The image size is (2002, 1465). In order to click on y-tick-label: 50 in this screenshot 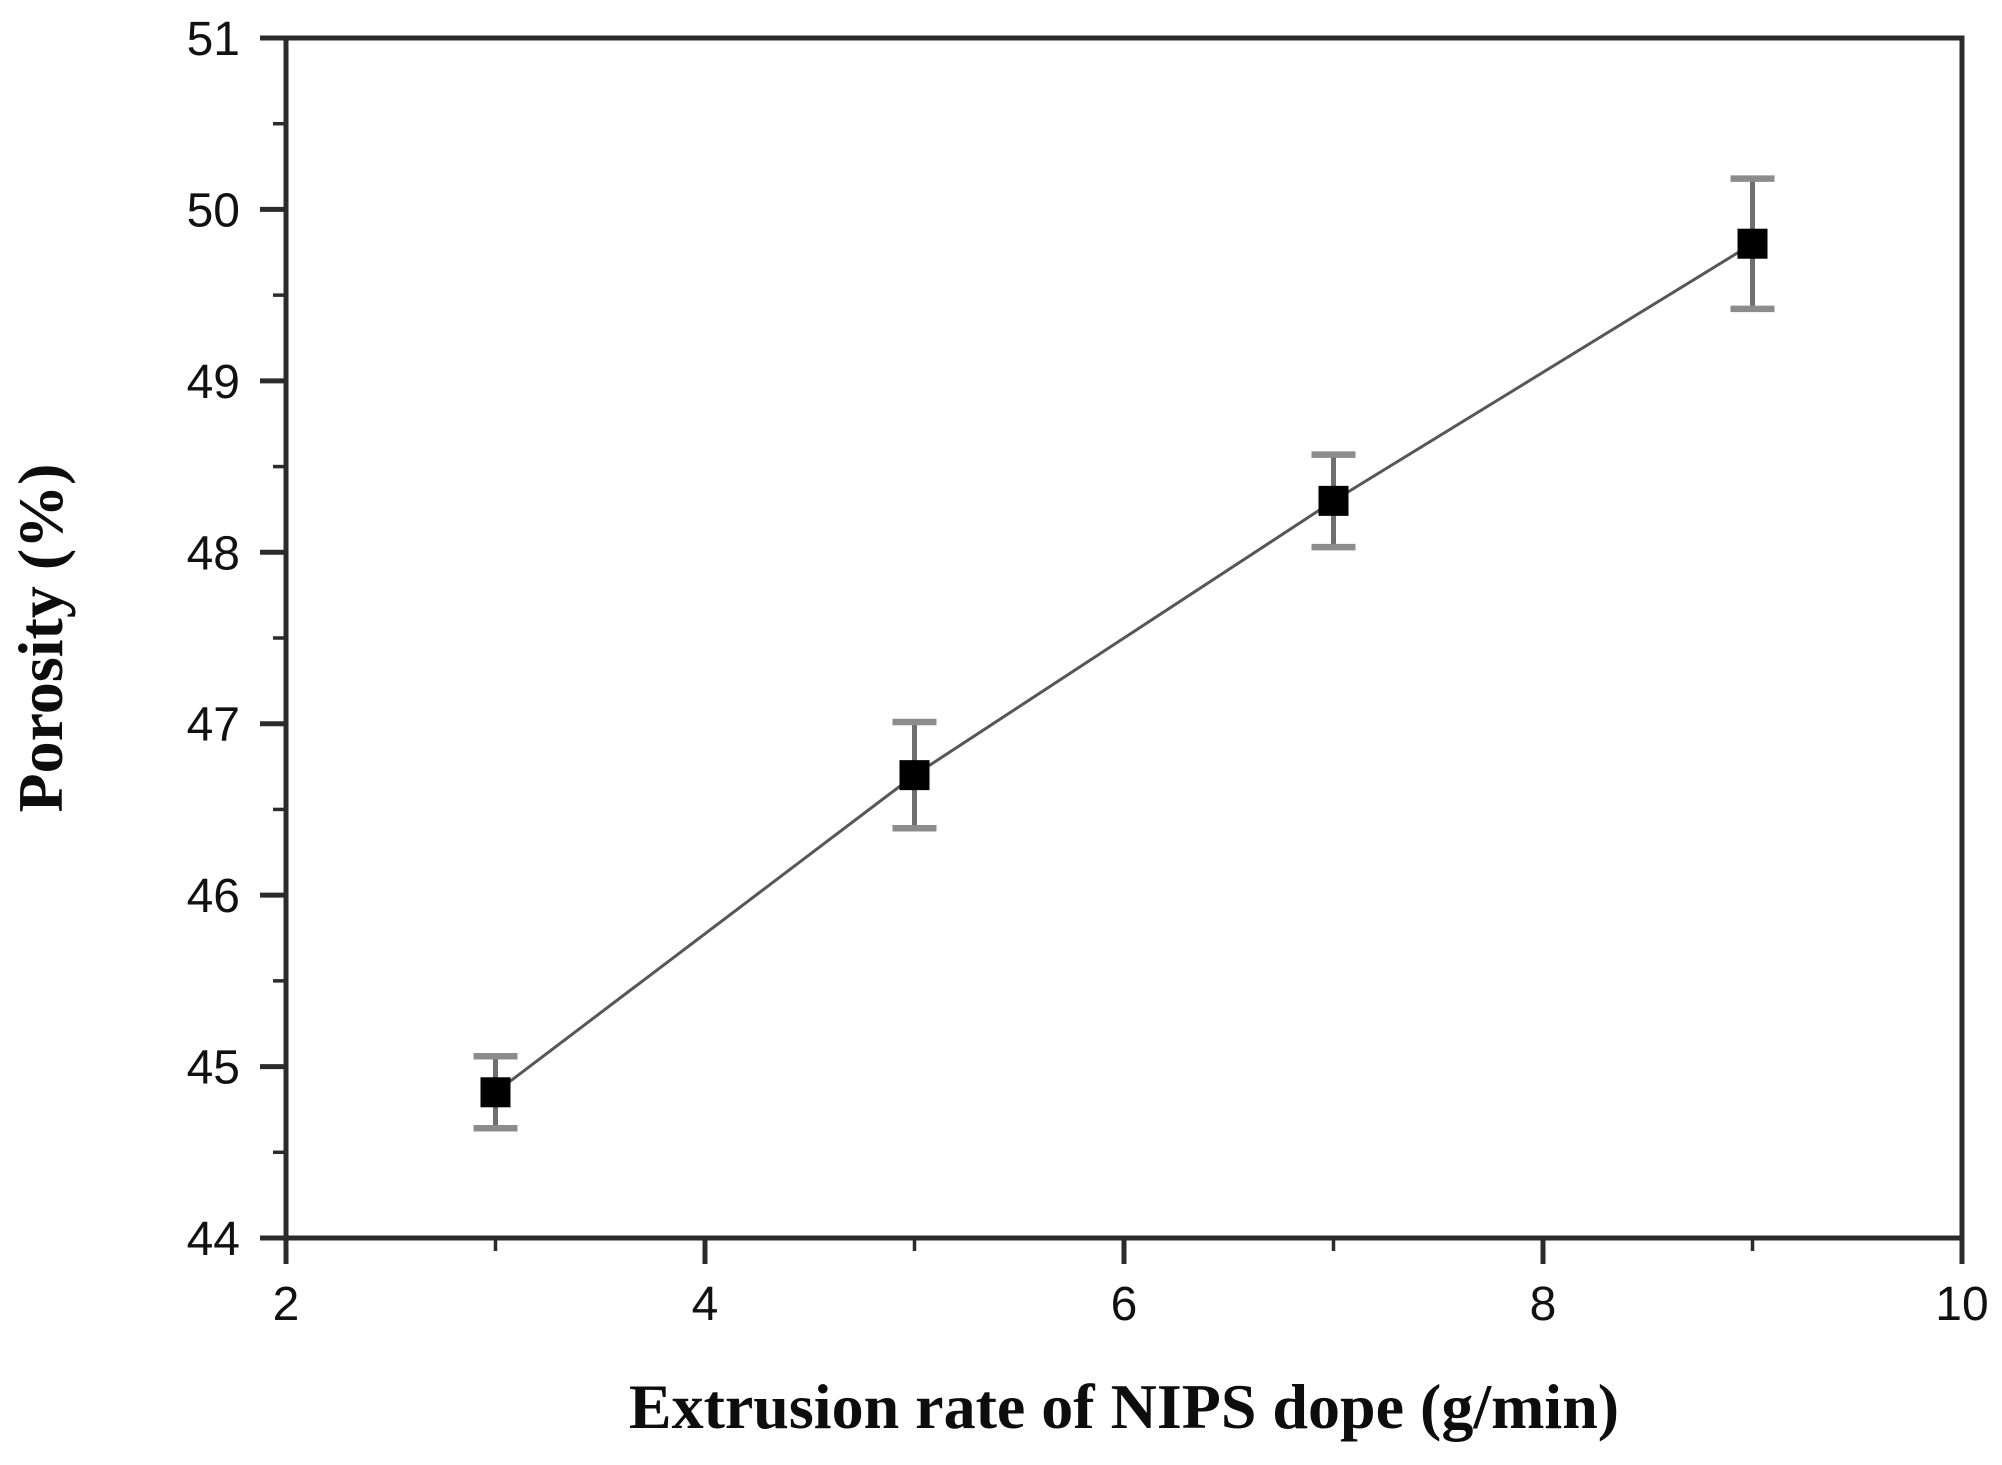, I will do `click(213, 210)`.